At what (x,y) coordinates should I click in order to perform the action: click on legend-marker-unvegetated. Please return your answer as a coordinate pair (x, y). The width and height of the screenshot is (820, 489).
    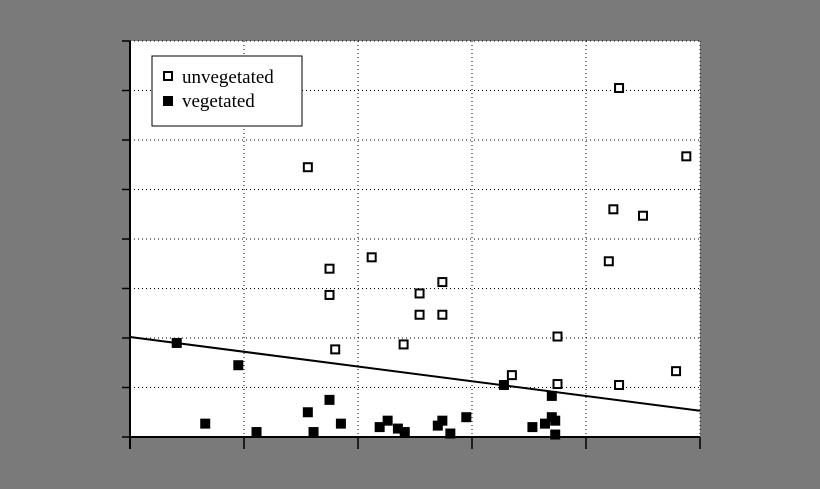
    Looking at the image, I should click on (168, 76).